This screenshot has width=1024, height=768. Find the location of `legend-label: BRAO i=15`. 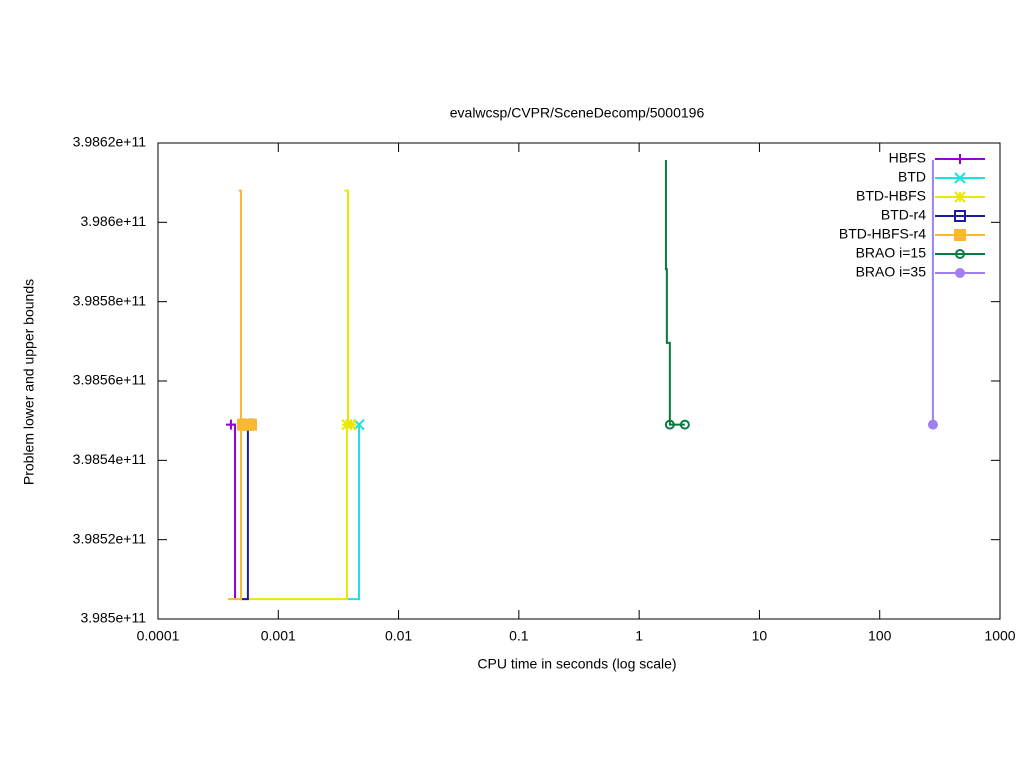

legend-label: BRAO i=15 is located at coordinates (891, 253).